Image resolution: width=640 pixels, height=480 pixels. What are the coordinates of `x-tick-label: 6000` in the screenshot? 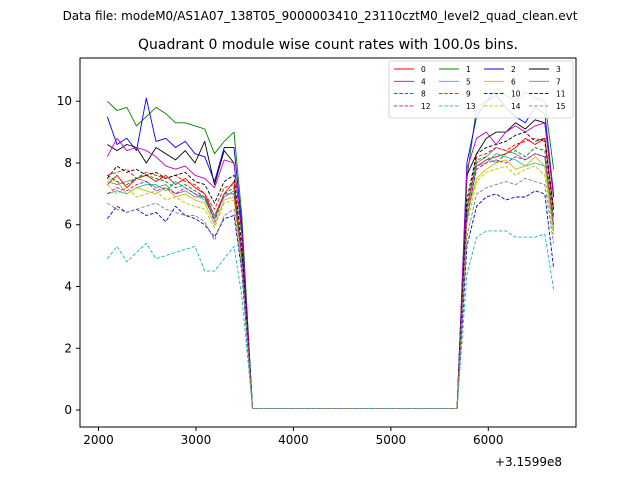 It's located at (488, 440).